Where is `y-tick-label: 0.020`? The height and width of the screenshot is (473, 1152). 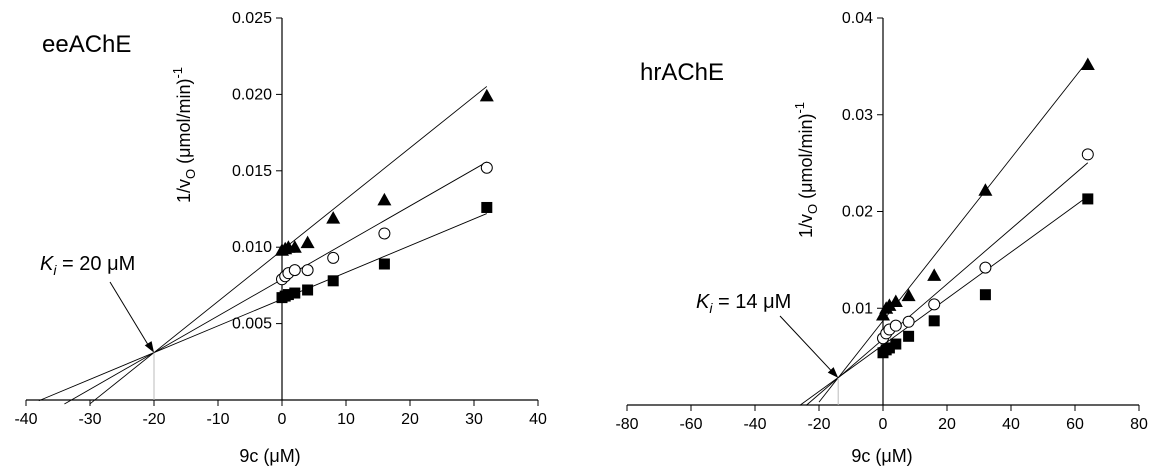
y-tick-label: 0.020 is located at coordinates (252, 94).